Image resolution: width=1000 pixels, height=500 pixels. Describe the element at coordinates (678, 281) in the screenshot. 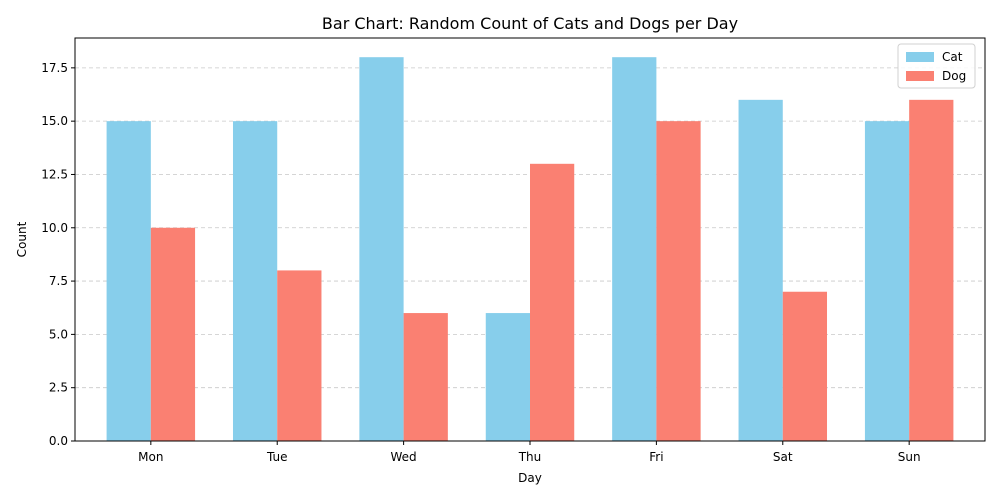

I see `bar-dog-fri` at that location.